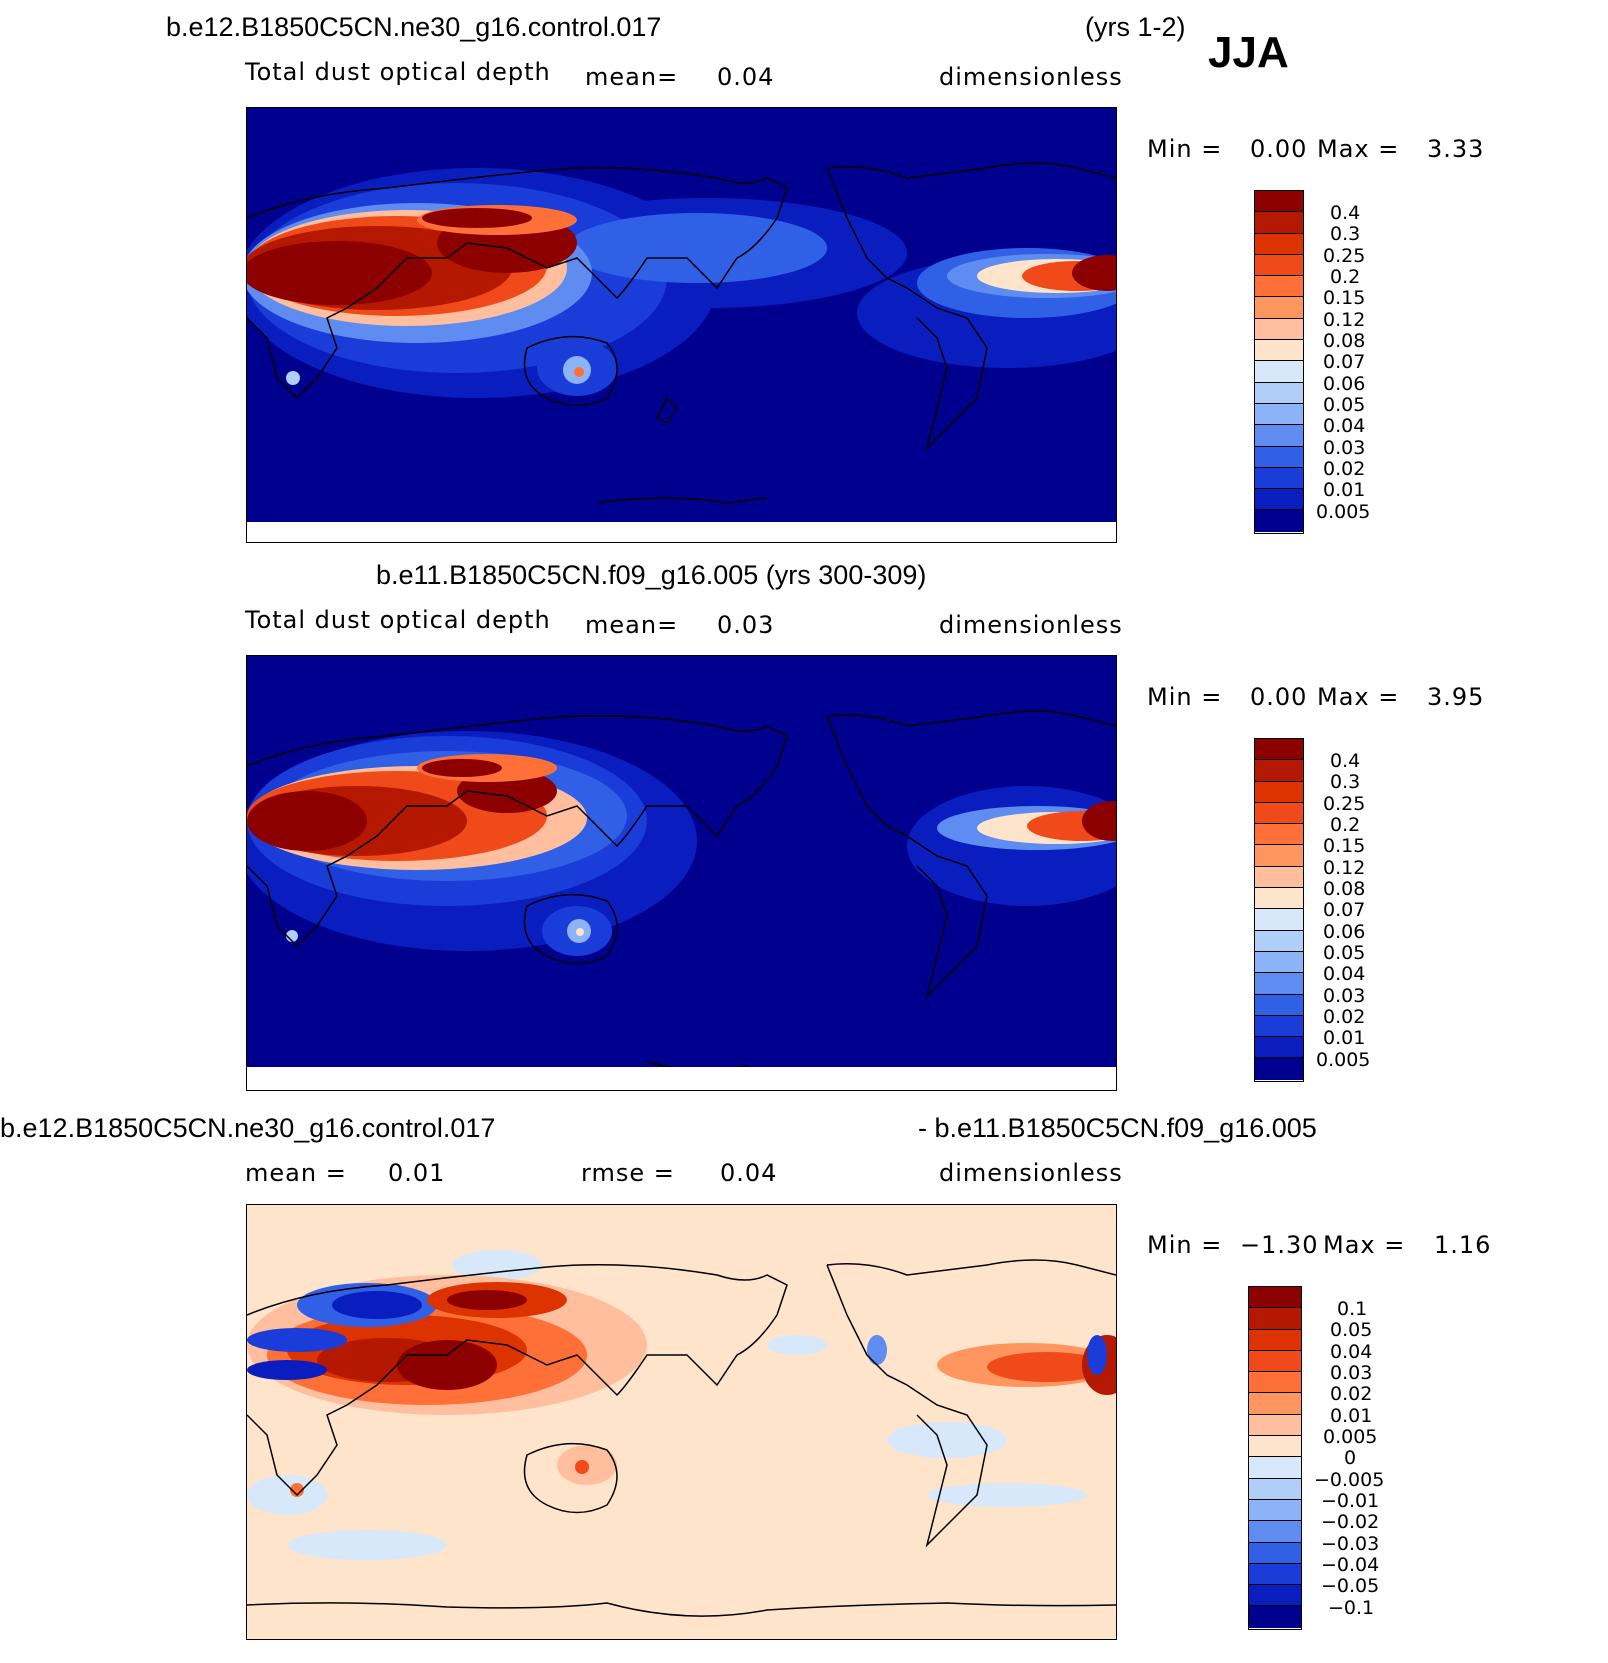 This screenshot has width=1608, height=1663. What do you see at coordinates (628, 1173) in the screenshot?
I see `panel3-rmse-label: rmse =` at bounding box center [628, 1173].